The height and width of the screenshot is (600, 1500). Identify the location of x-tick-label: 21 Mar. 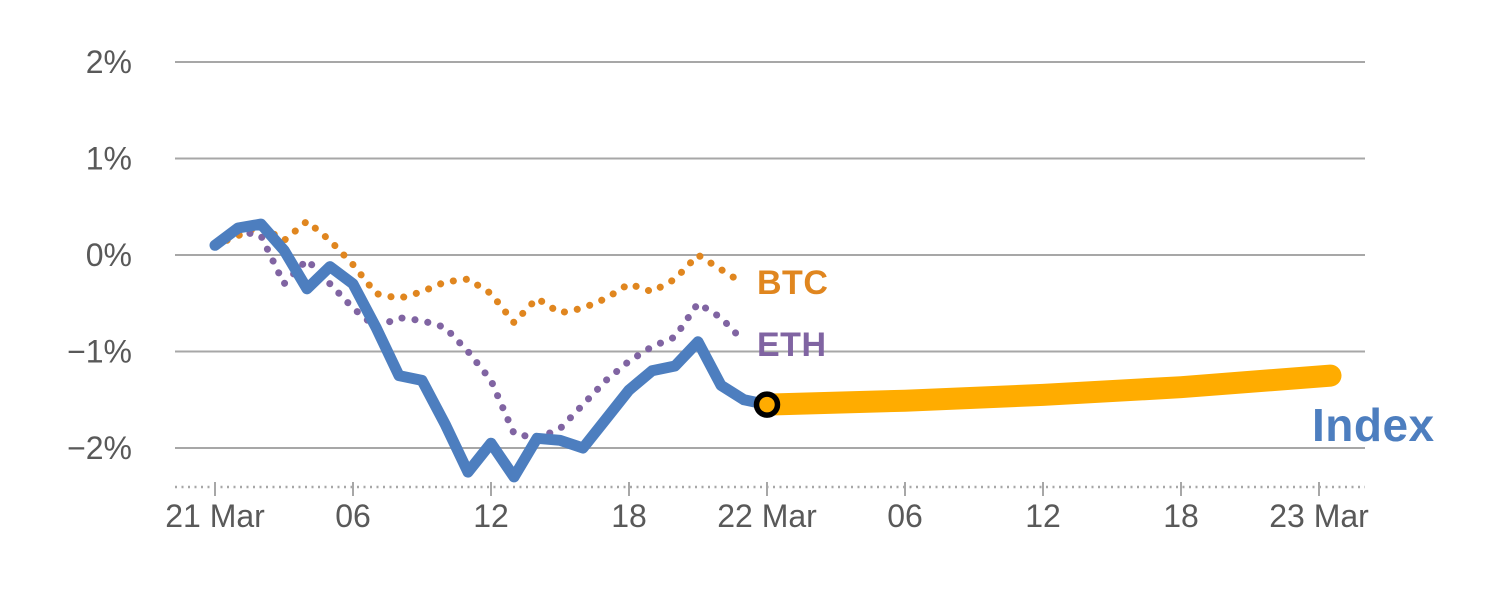
(215, 516).